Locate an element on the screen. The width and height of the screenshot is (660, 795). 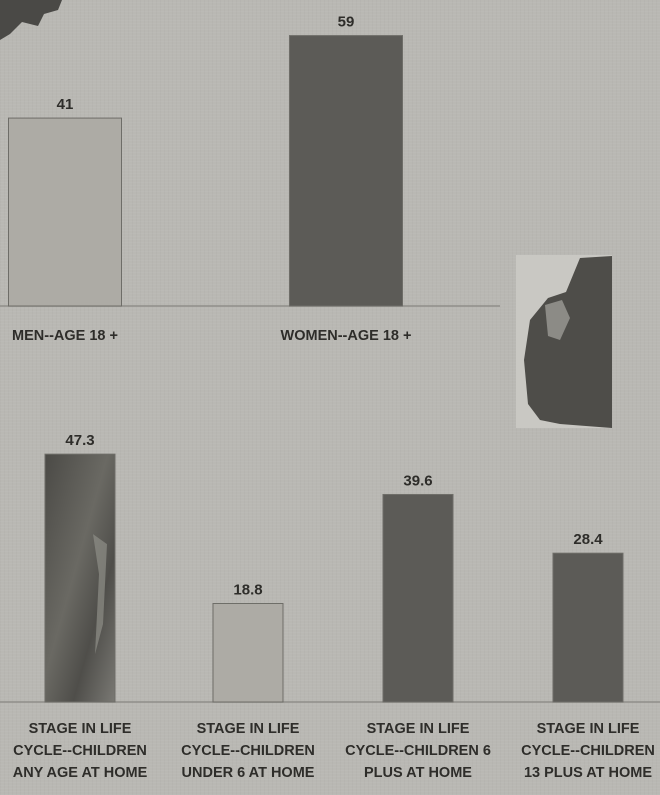
value-label-2-4: 28.4 is located at coordinates (588, 539).